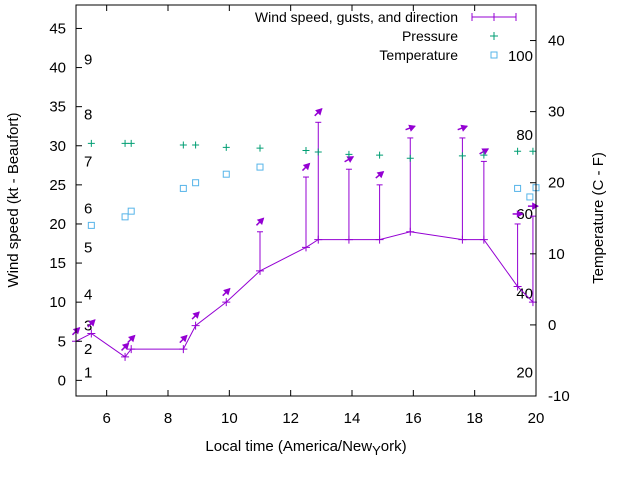 Image resolution: width=640 pixels, height=480 pixels. Describe the element at coordinates (556, 183) in the screenshot. I see `y2-tick-label-4: 20` at that location.